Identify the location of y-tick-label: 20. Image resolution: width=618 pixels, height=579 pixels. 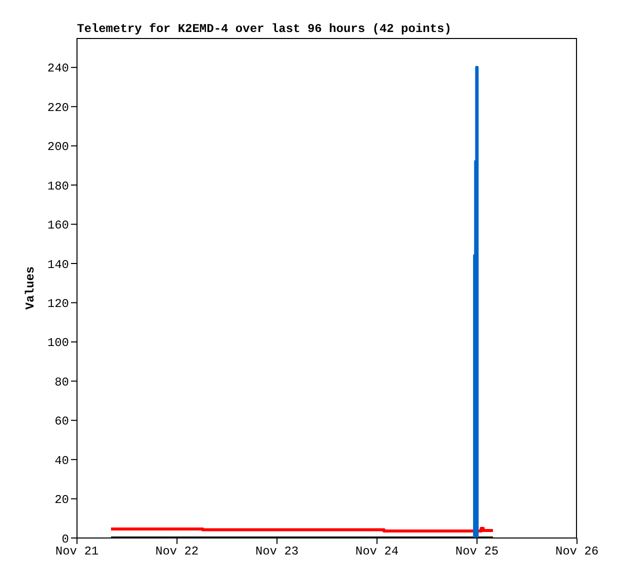
(61, 500).